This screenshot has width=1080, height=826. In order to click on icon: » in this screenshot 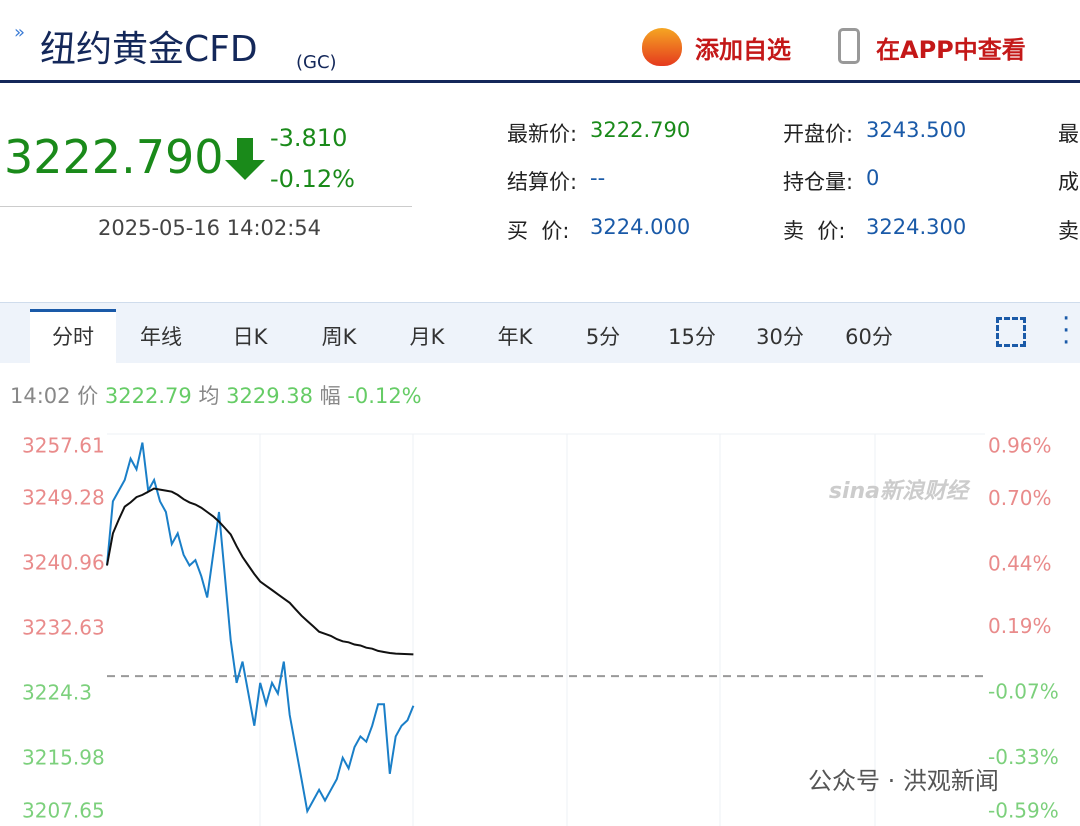, I will do `click(20, 32)`.